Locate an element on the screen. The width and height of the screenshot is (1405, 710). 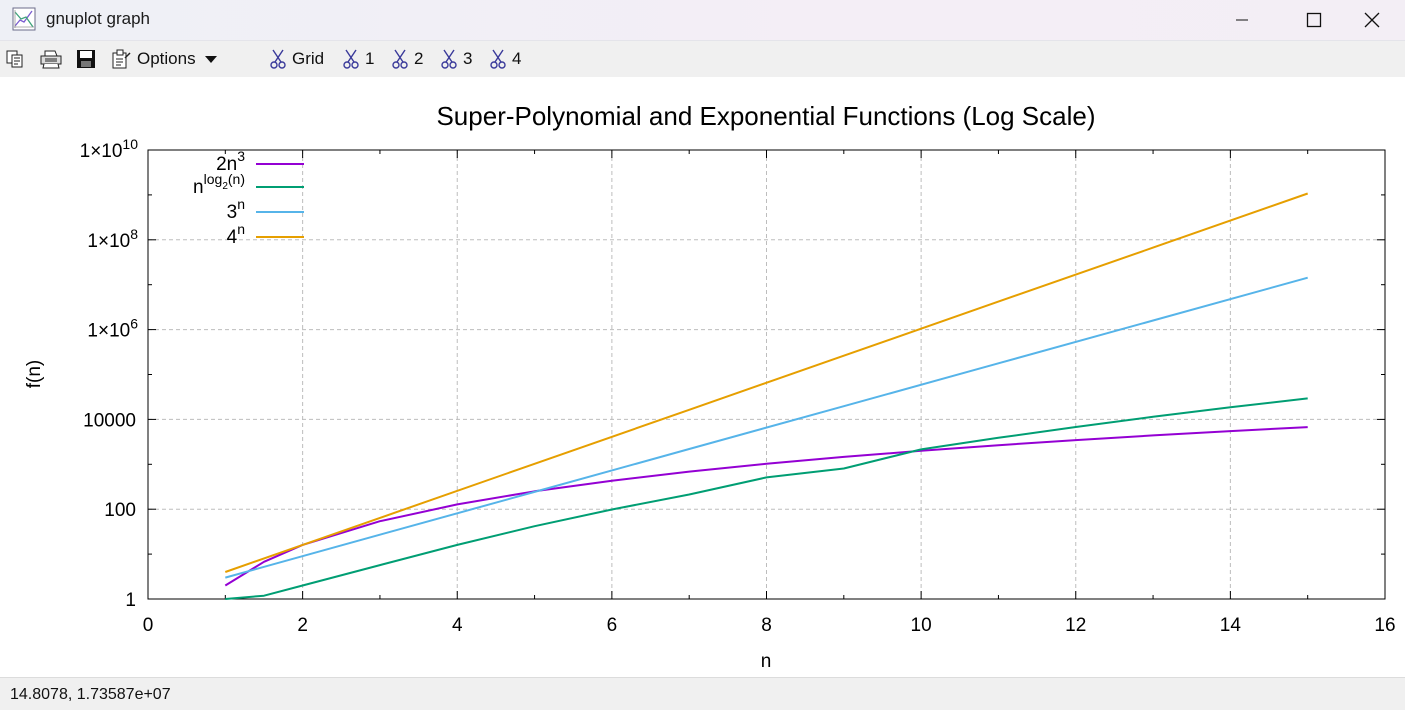
x-tick-label: 16 is located at coordinates (1384, 625).